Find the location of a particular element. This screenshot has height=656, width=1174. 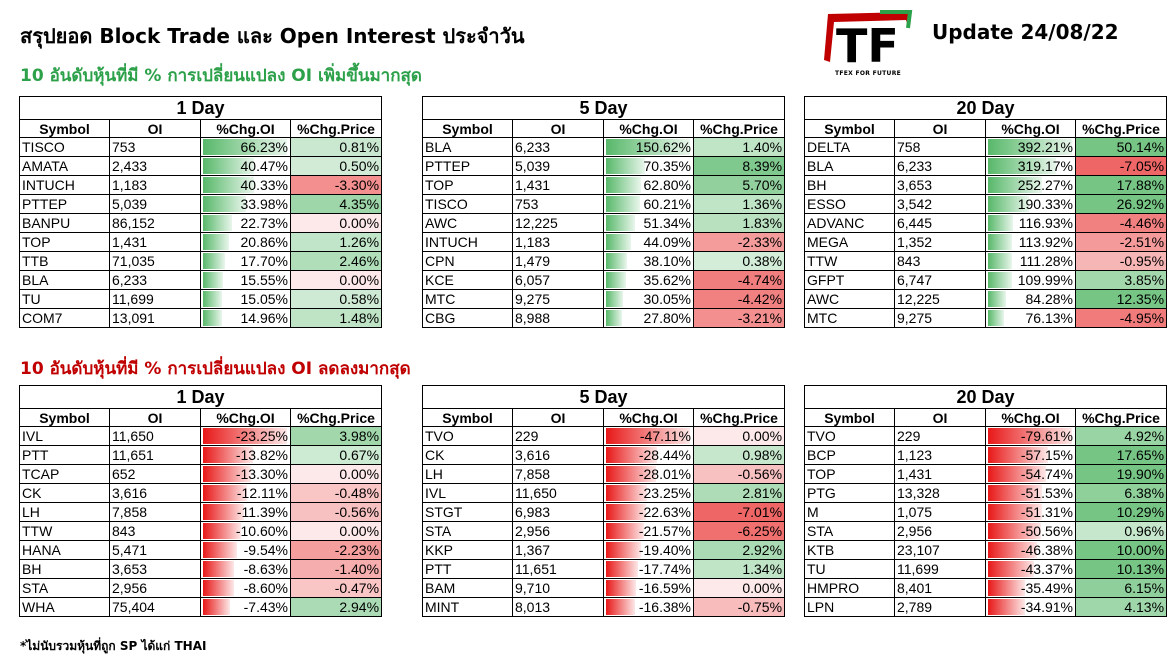

chg-oi-value: 84.28% is located at coordinates (1049, 299).